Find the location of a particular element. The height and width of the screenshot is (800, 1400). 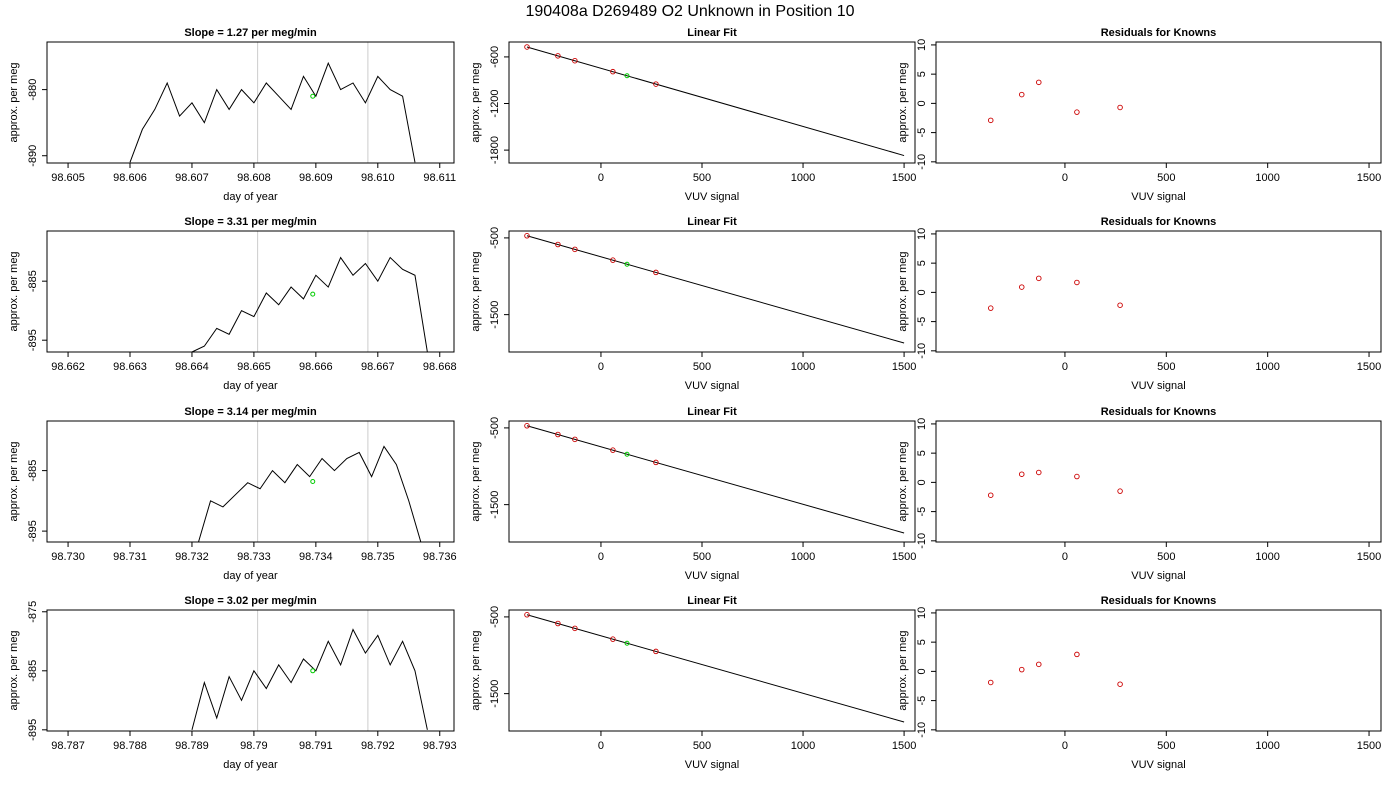

x-tick-label: 98.733 is located at coordinates (254, 557).